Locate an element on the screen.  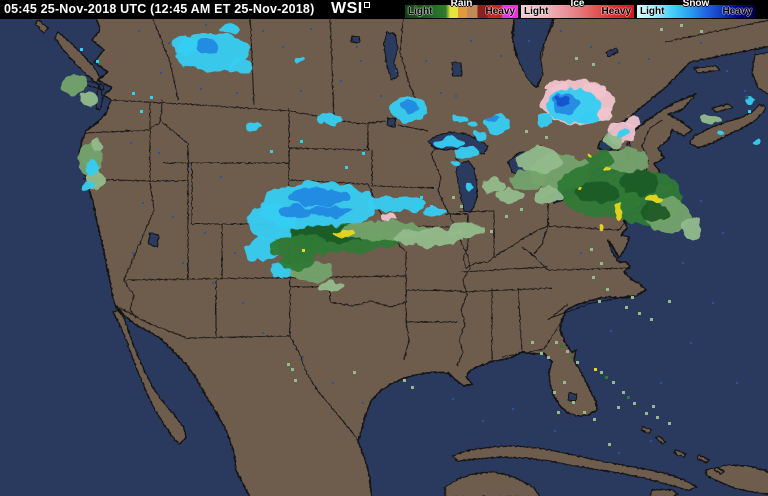
baja-california is located at coordinates (149, 377).